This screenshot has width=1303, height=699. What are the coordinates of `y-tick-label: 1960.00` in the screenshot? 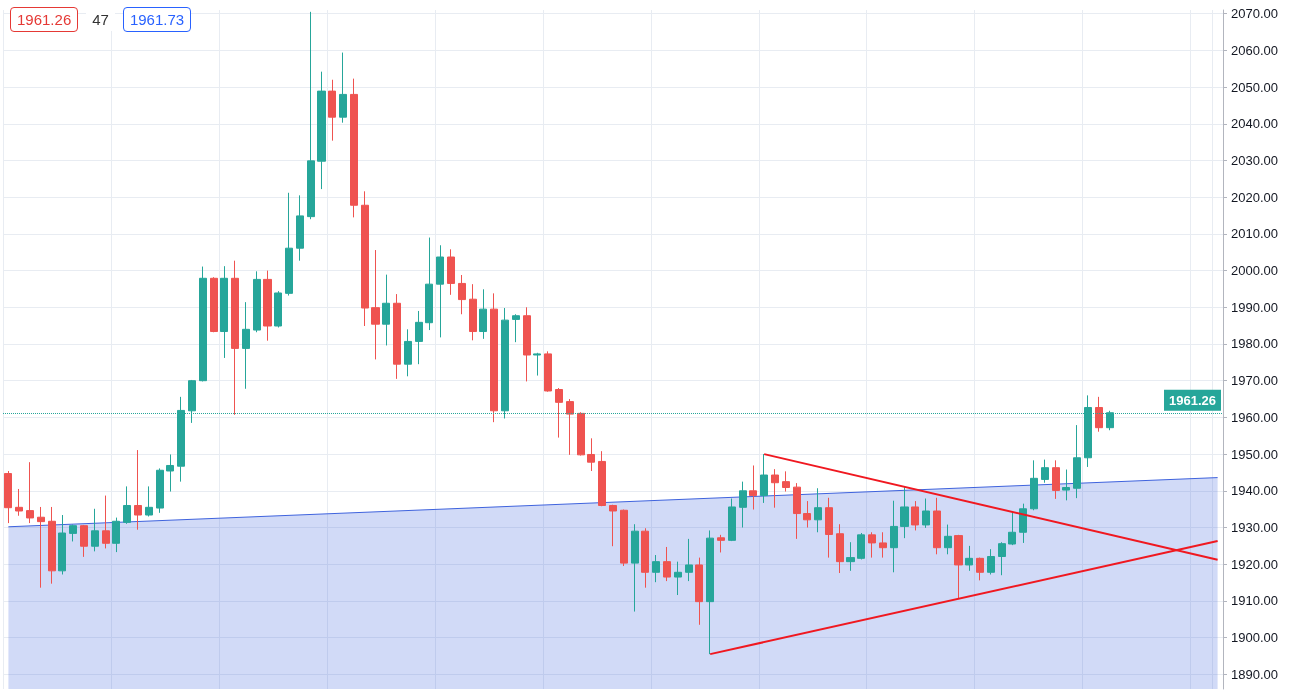 It's located at (1254, 417).